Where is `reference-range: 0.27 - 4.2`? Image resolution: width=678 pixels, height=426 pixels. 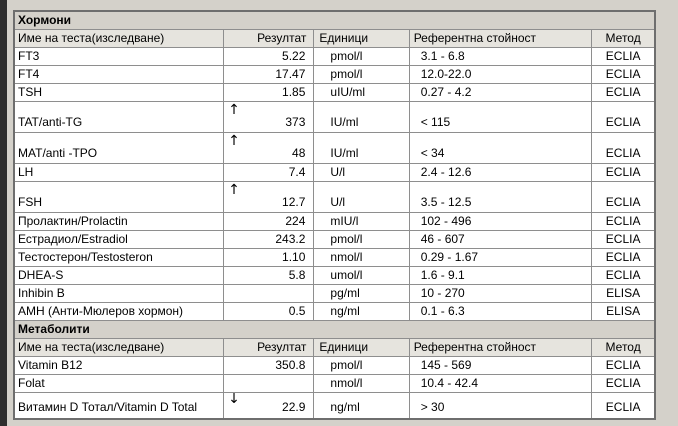
reference-range: 0.27 - 4.2 is located at coordinates (500, 92).